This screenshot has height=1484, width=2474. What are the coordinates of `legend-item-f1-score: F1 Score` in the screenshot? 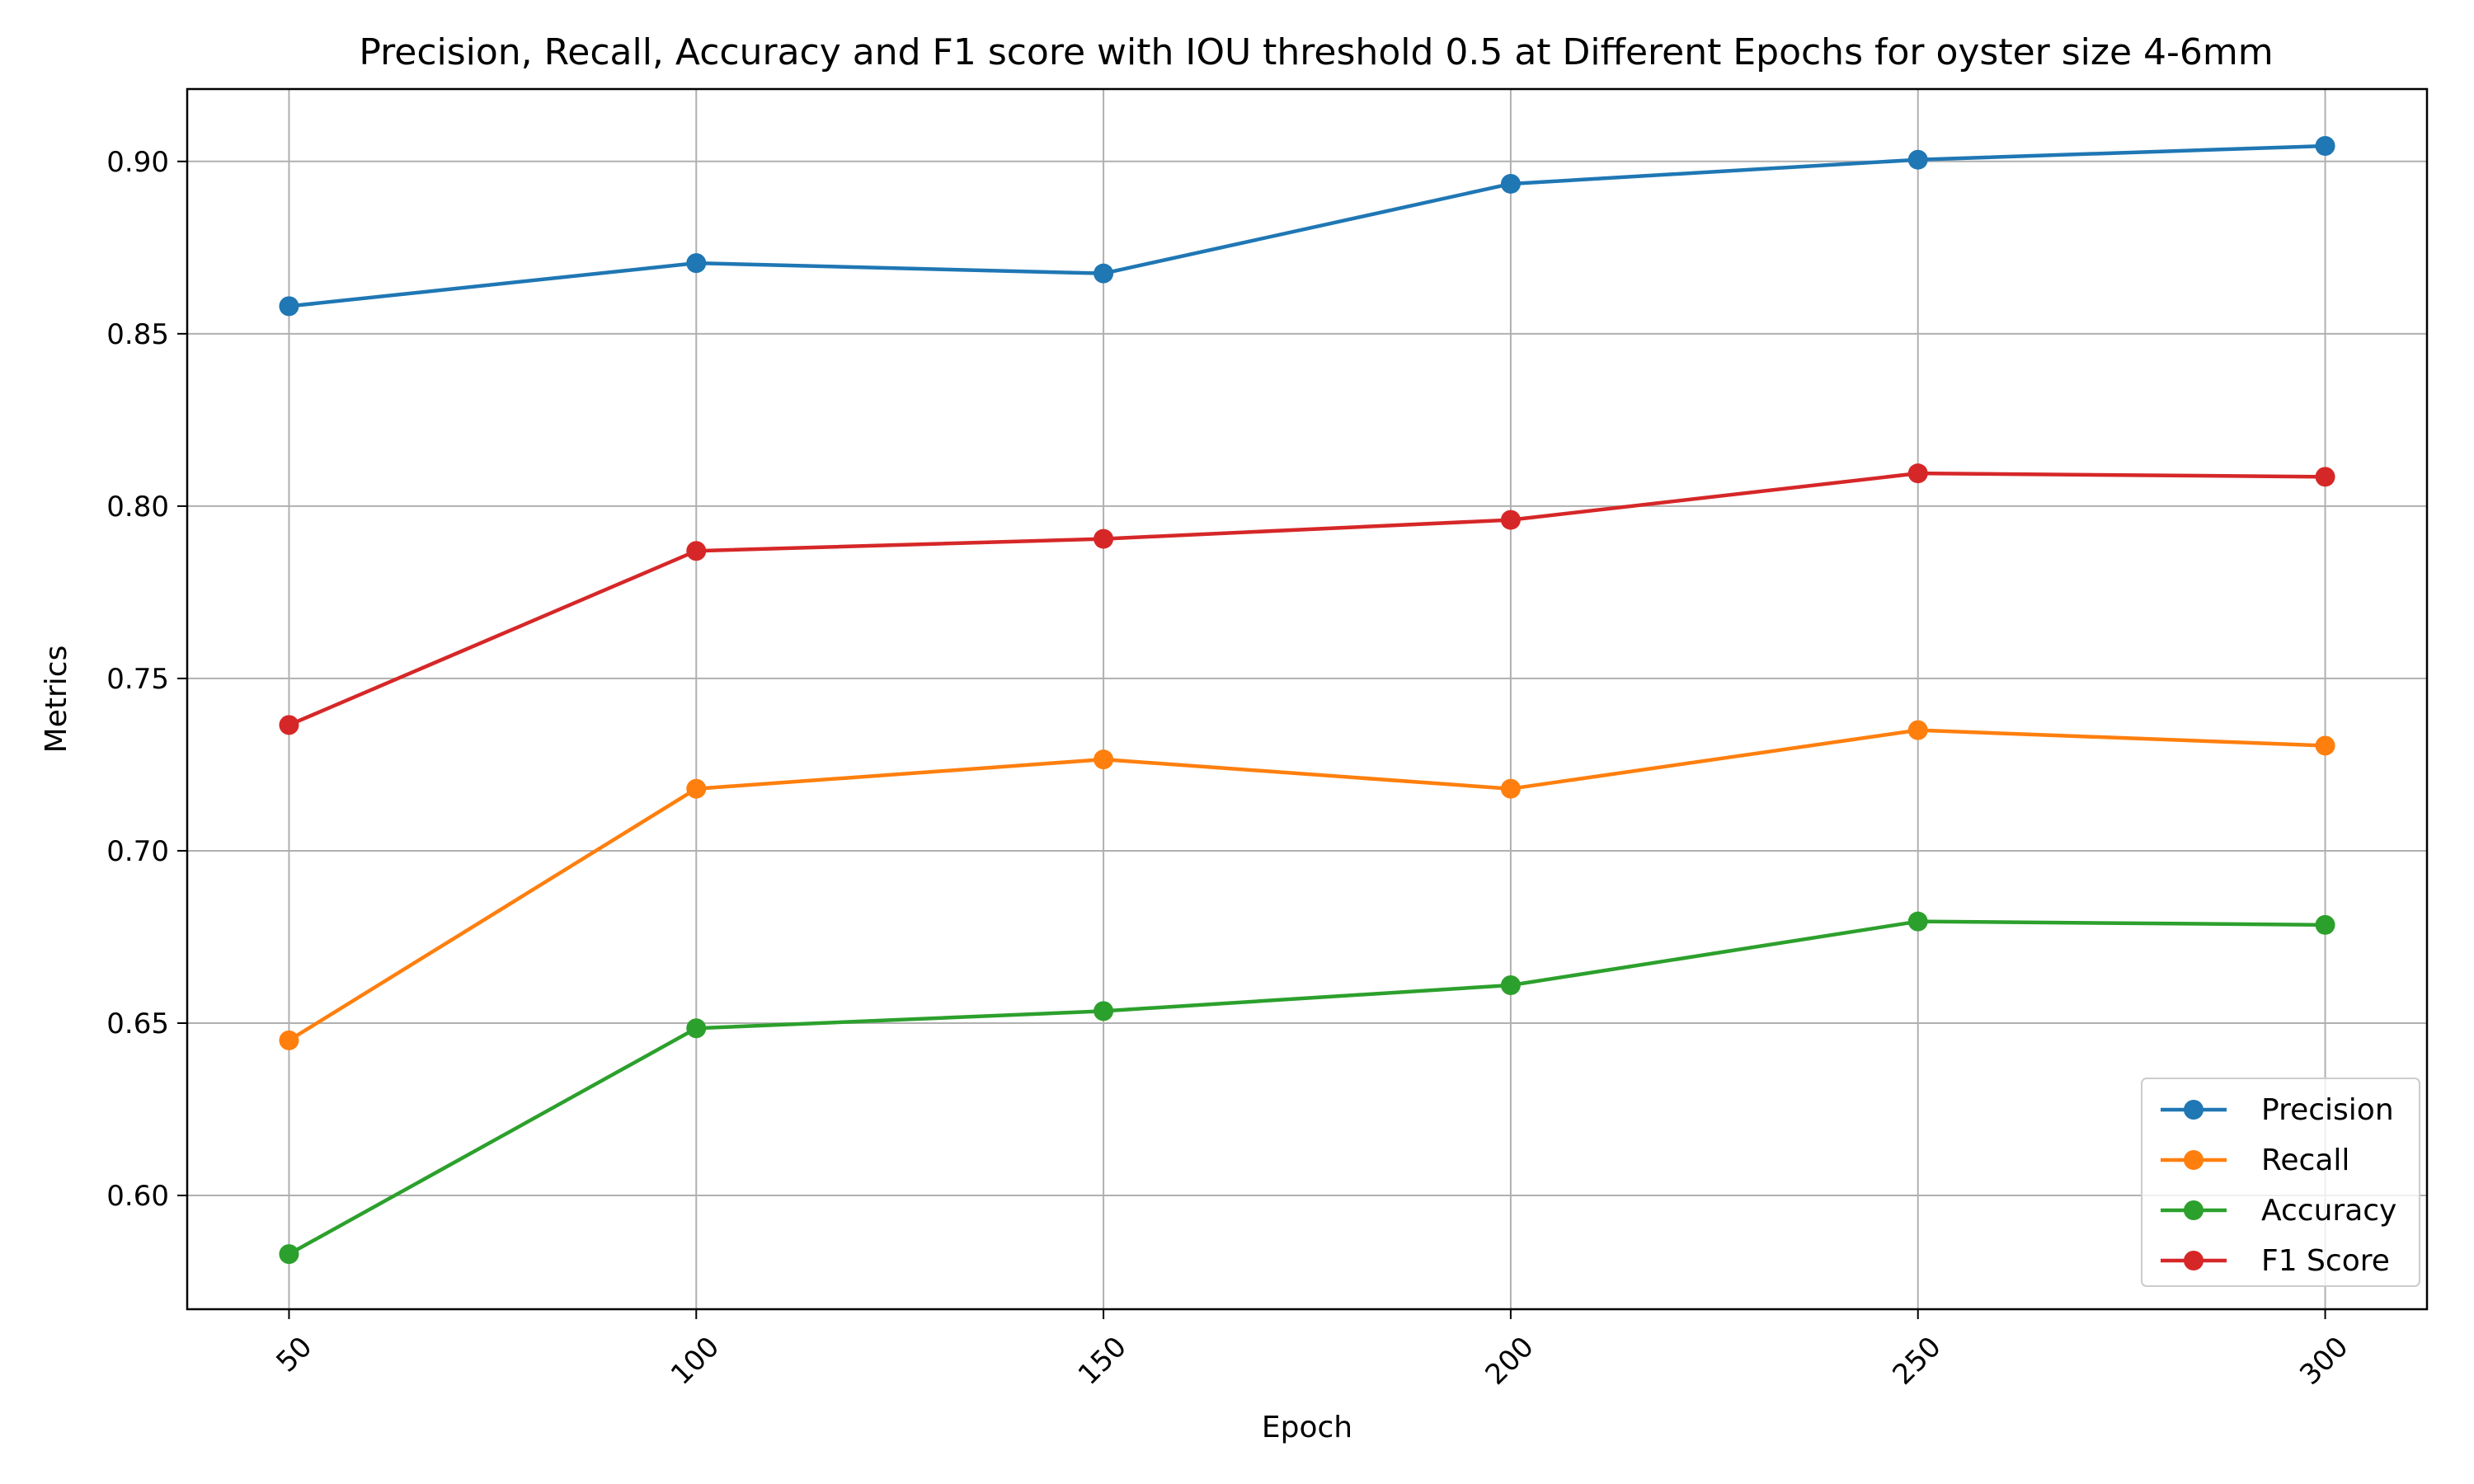 It's located at (2275, 1261).